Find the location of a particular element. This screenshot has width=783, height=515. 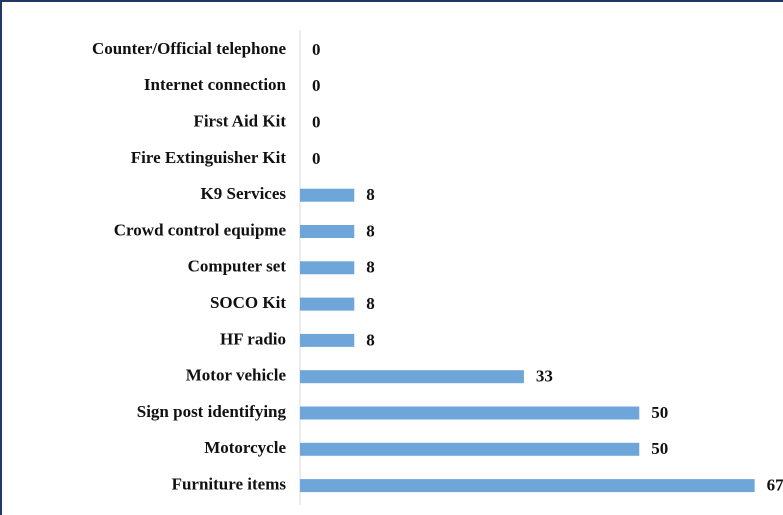

y-tick-label: Internet connection is located at coordinates (215, 84).